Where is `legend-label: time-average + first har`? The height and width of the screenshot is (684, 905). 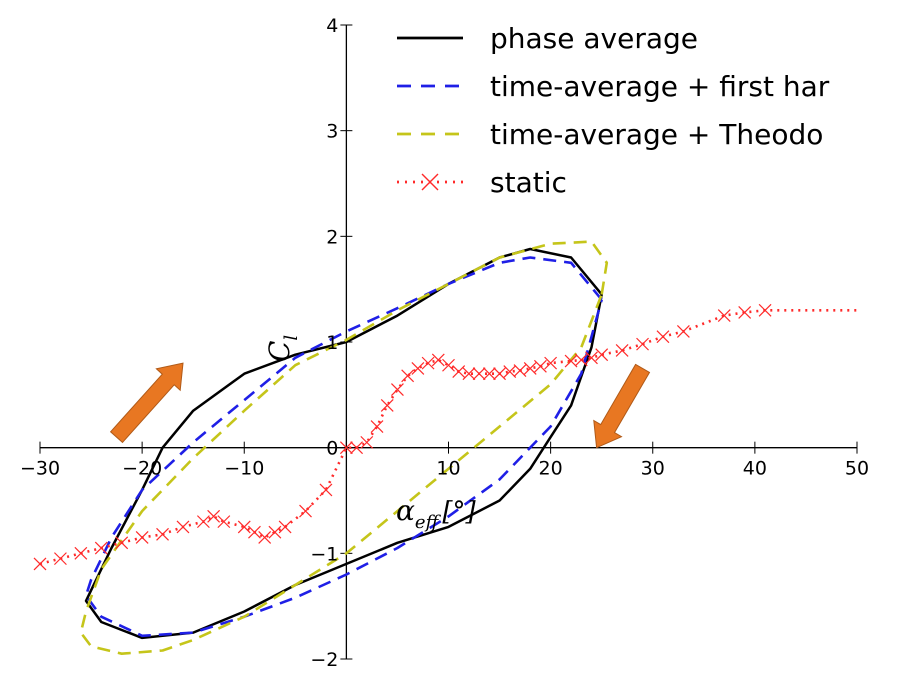
legend-label: time-average + first har is located at coordinates (660, 86).